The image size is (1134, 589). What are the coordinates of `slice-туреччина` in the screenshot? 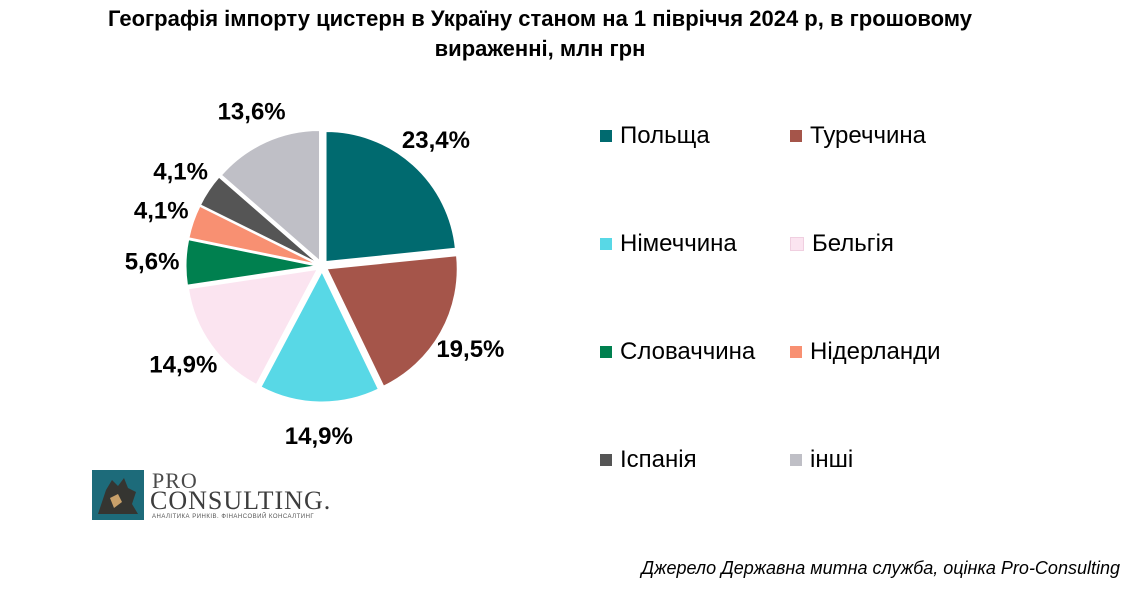 It's located at (392, 321).